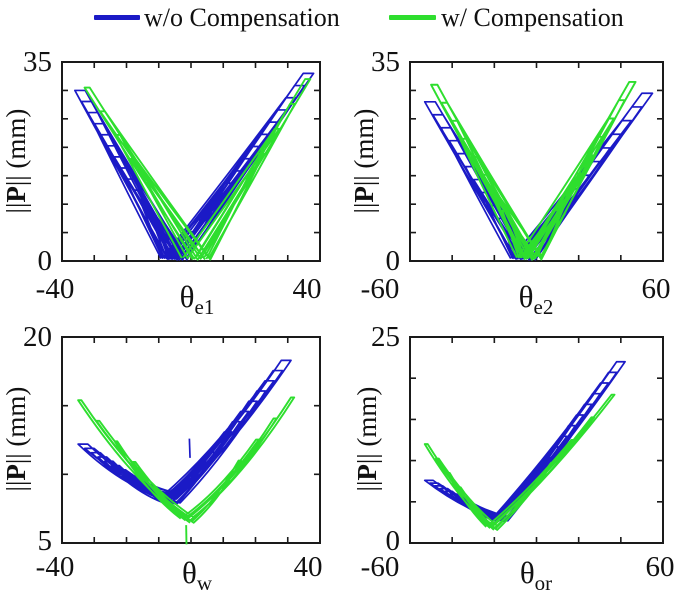  I want to click on plot-canvas-theta-w, so click(191, 440).